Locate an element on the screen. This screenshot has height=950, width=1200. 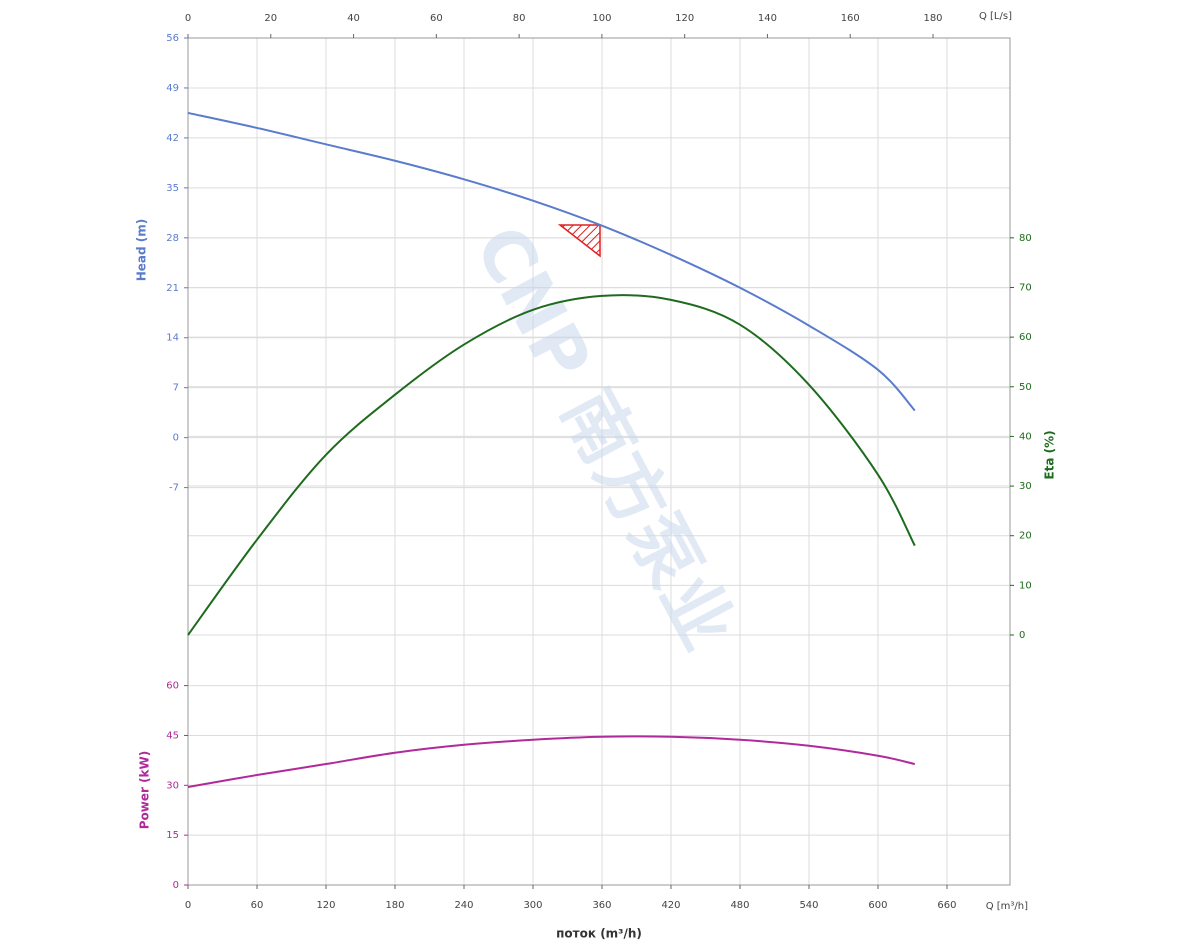
y2-tick-label: 60 is located at coordinates (1025, 337).